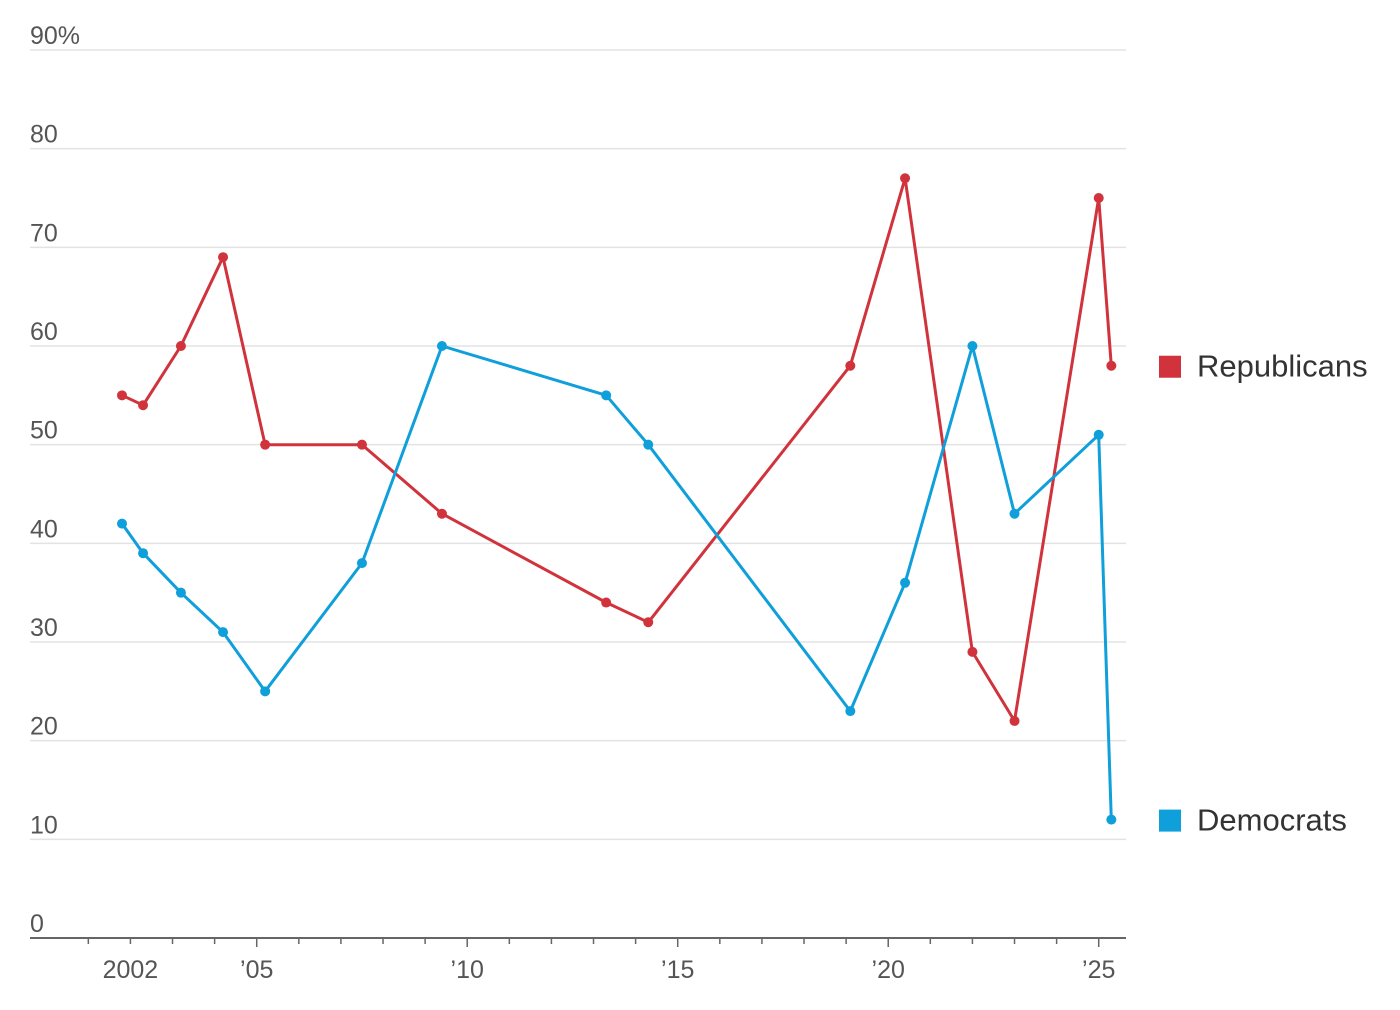  What do you see at coordinates (55, 36) in the screenshot?
I see `y-tick-label: 90%` at bounding box center [55, 36].